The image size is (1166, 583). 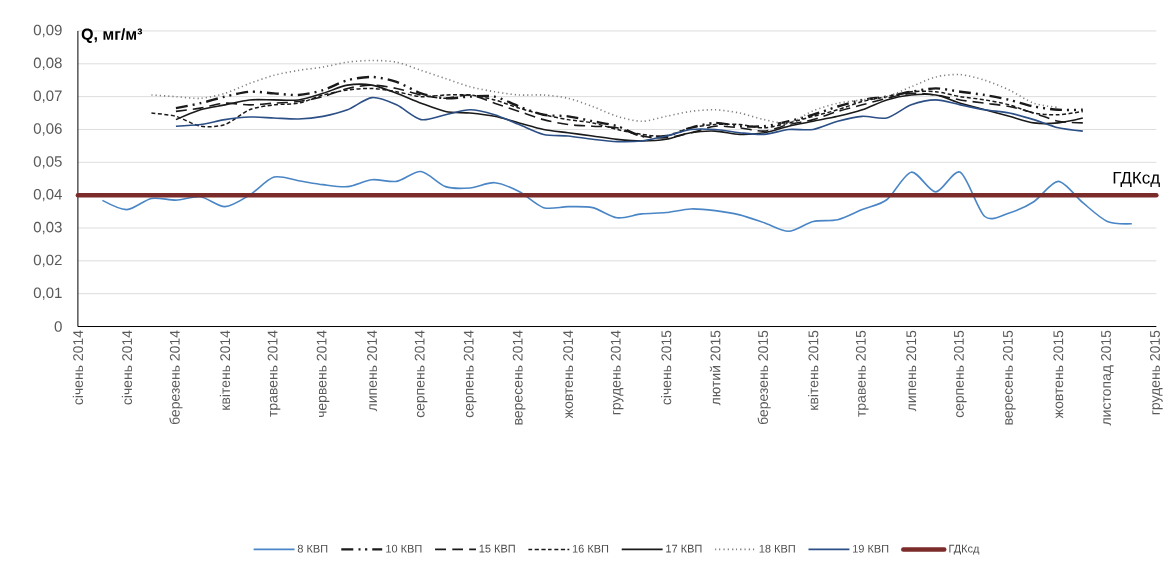 What do you see at coordinates (312, 548) in the screenshot?
I see `legend-label: 8 КВП` at bounding box center [312, 548].